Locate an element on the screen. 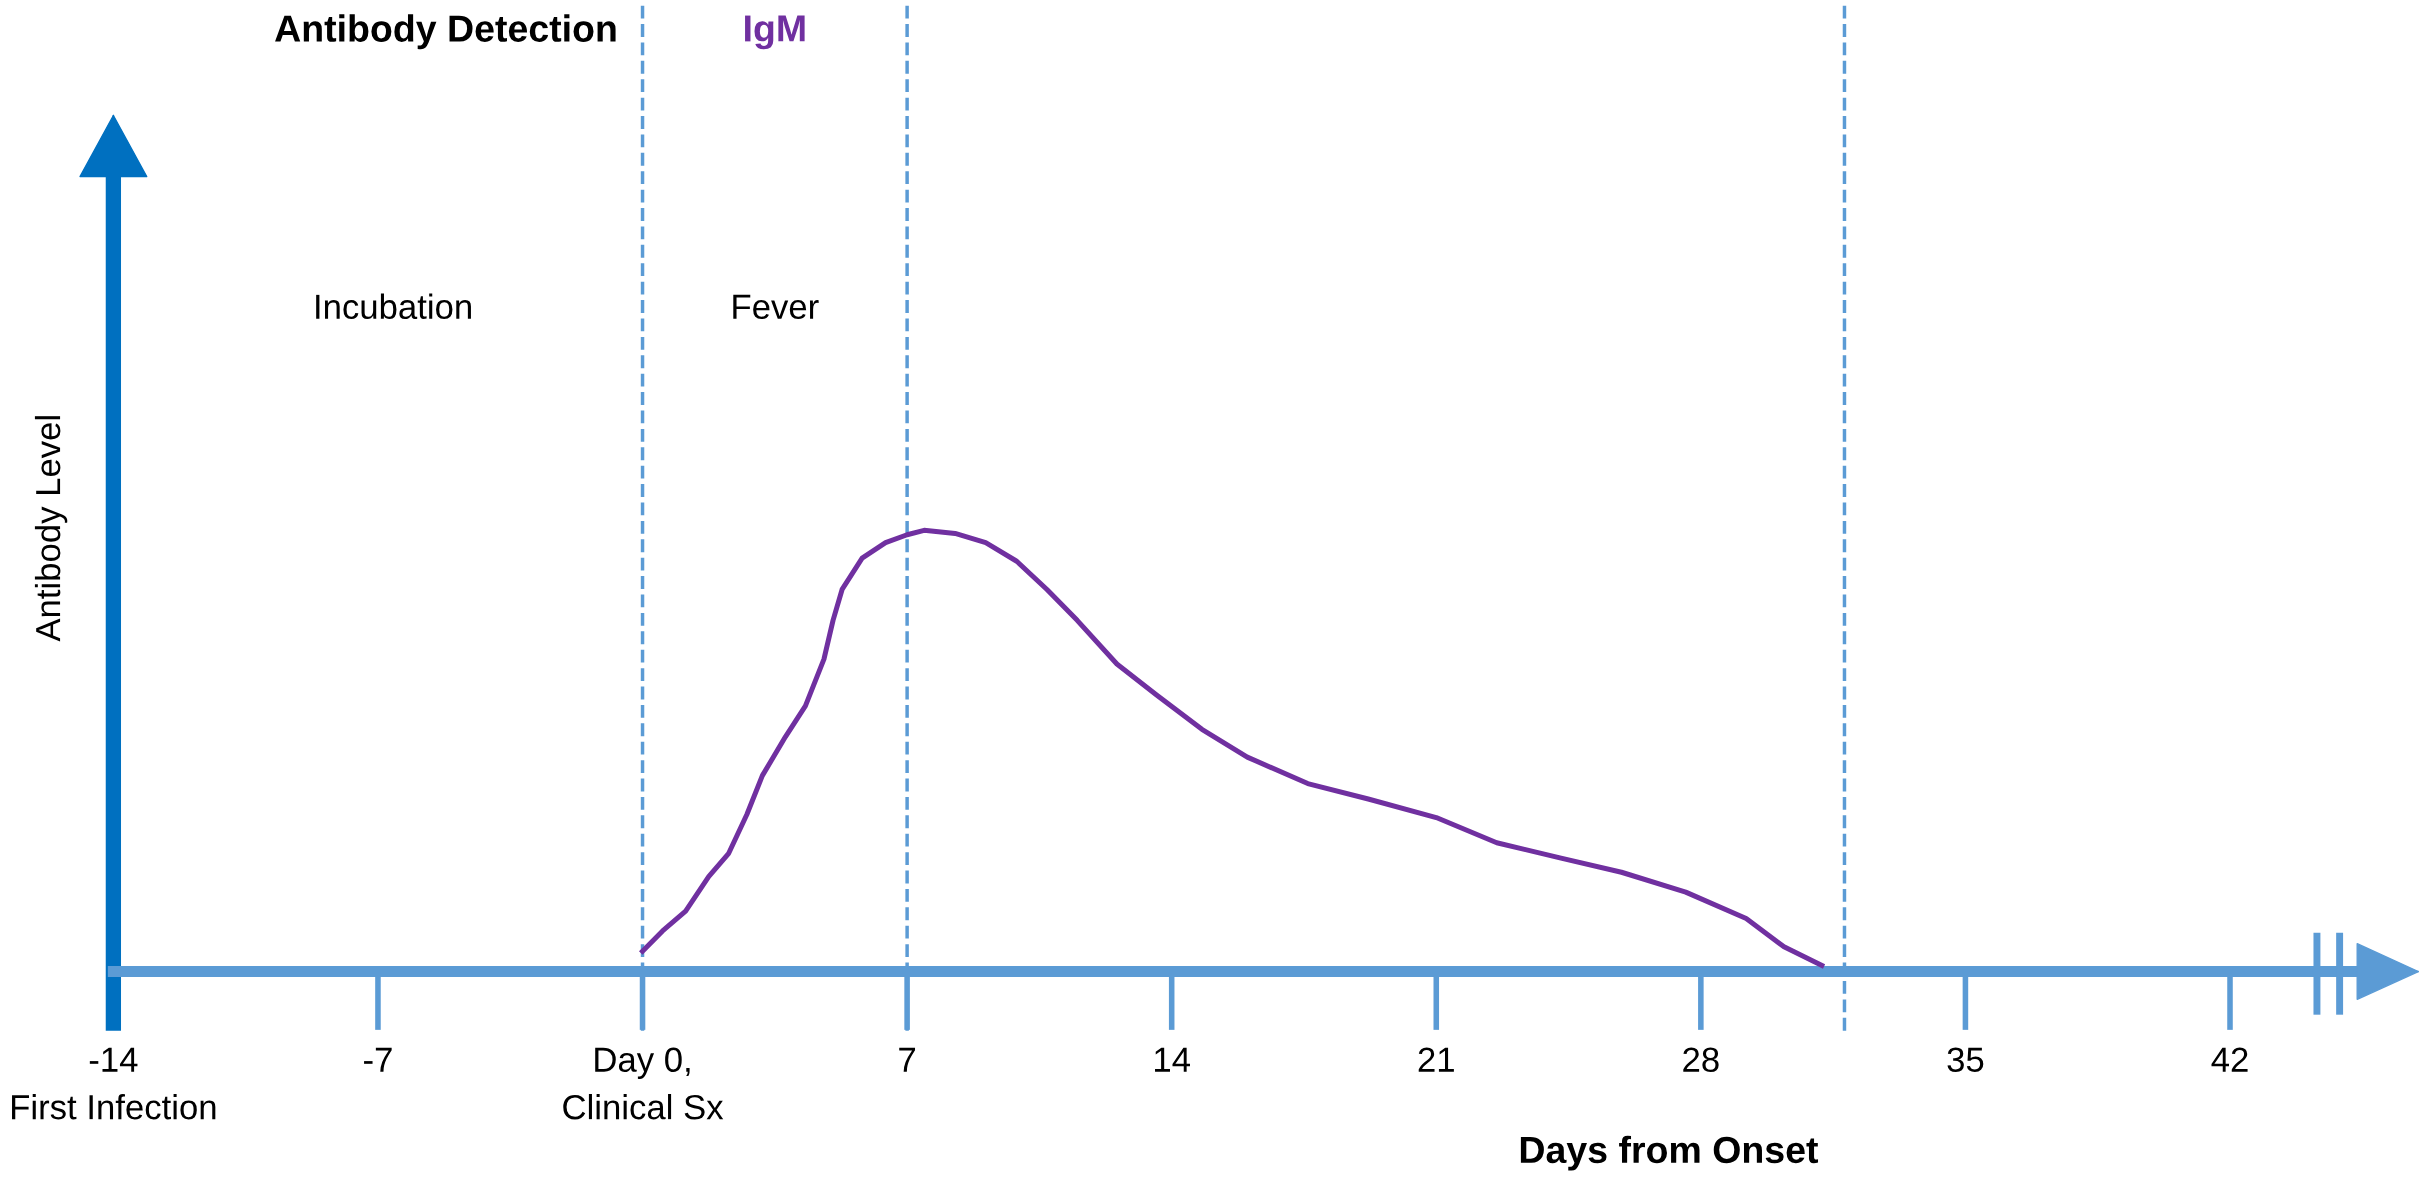 The height and width of the screenshot is (1186, 2433). x-tick-label: Day 0, Clinical Sx is located at coordinates (643, 1083).